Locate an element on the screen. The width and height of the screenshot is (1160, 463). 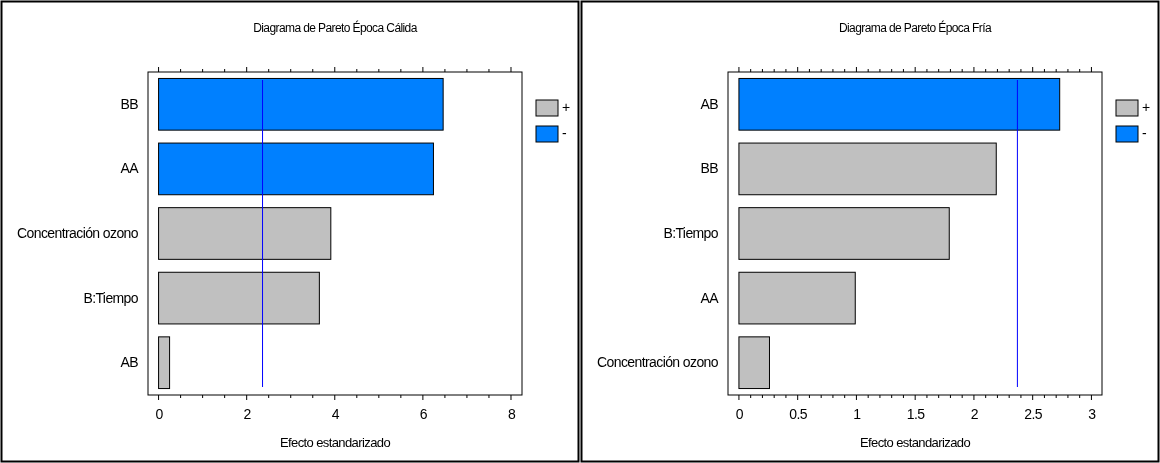
x-tick-label: 2.5 is located at coordinates (1033, 413).